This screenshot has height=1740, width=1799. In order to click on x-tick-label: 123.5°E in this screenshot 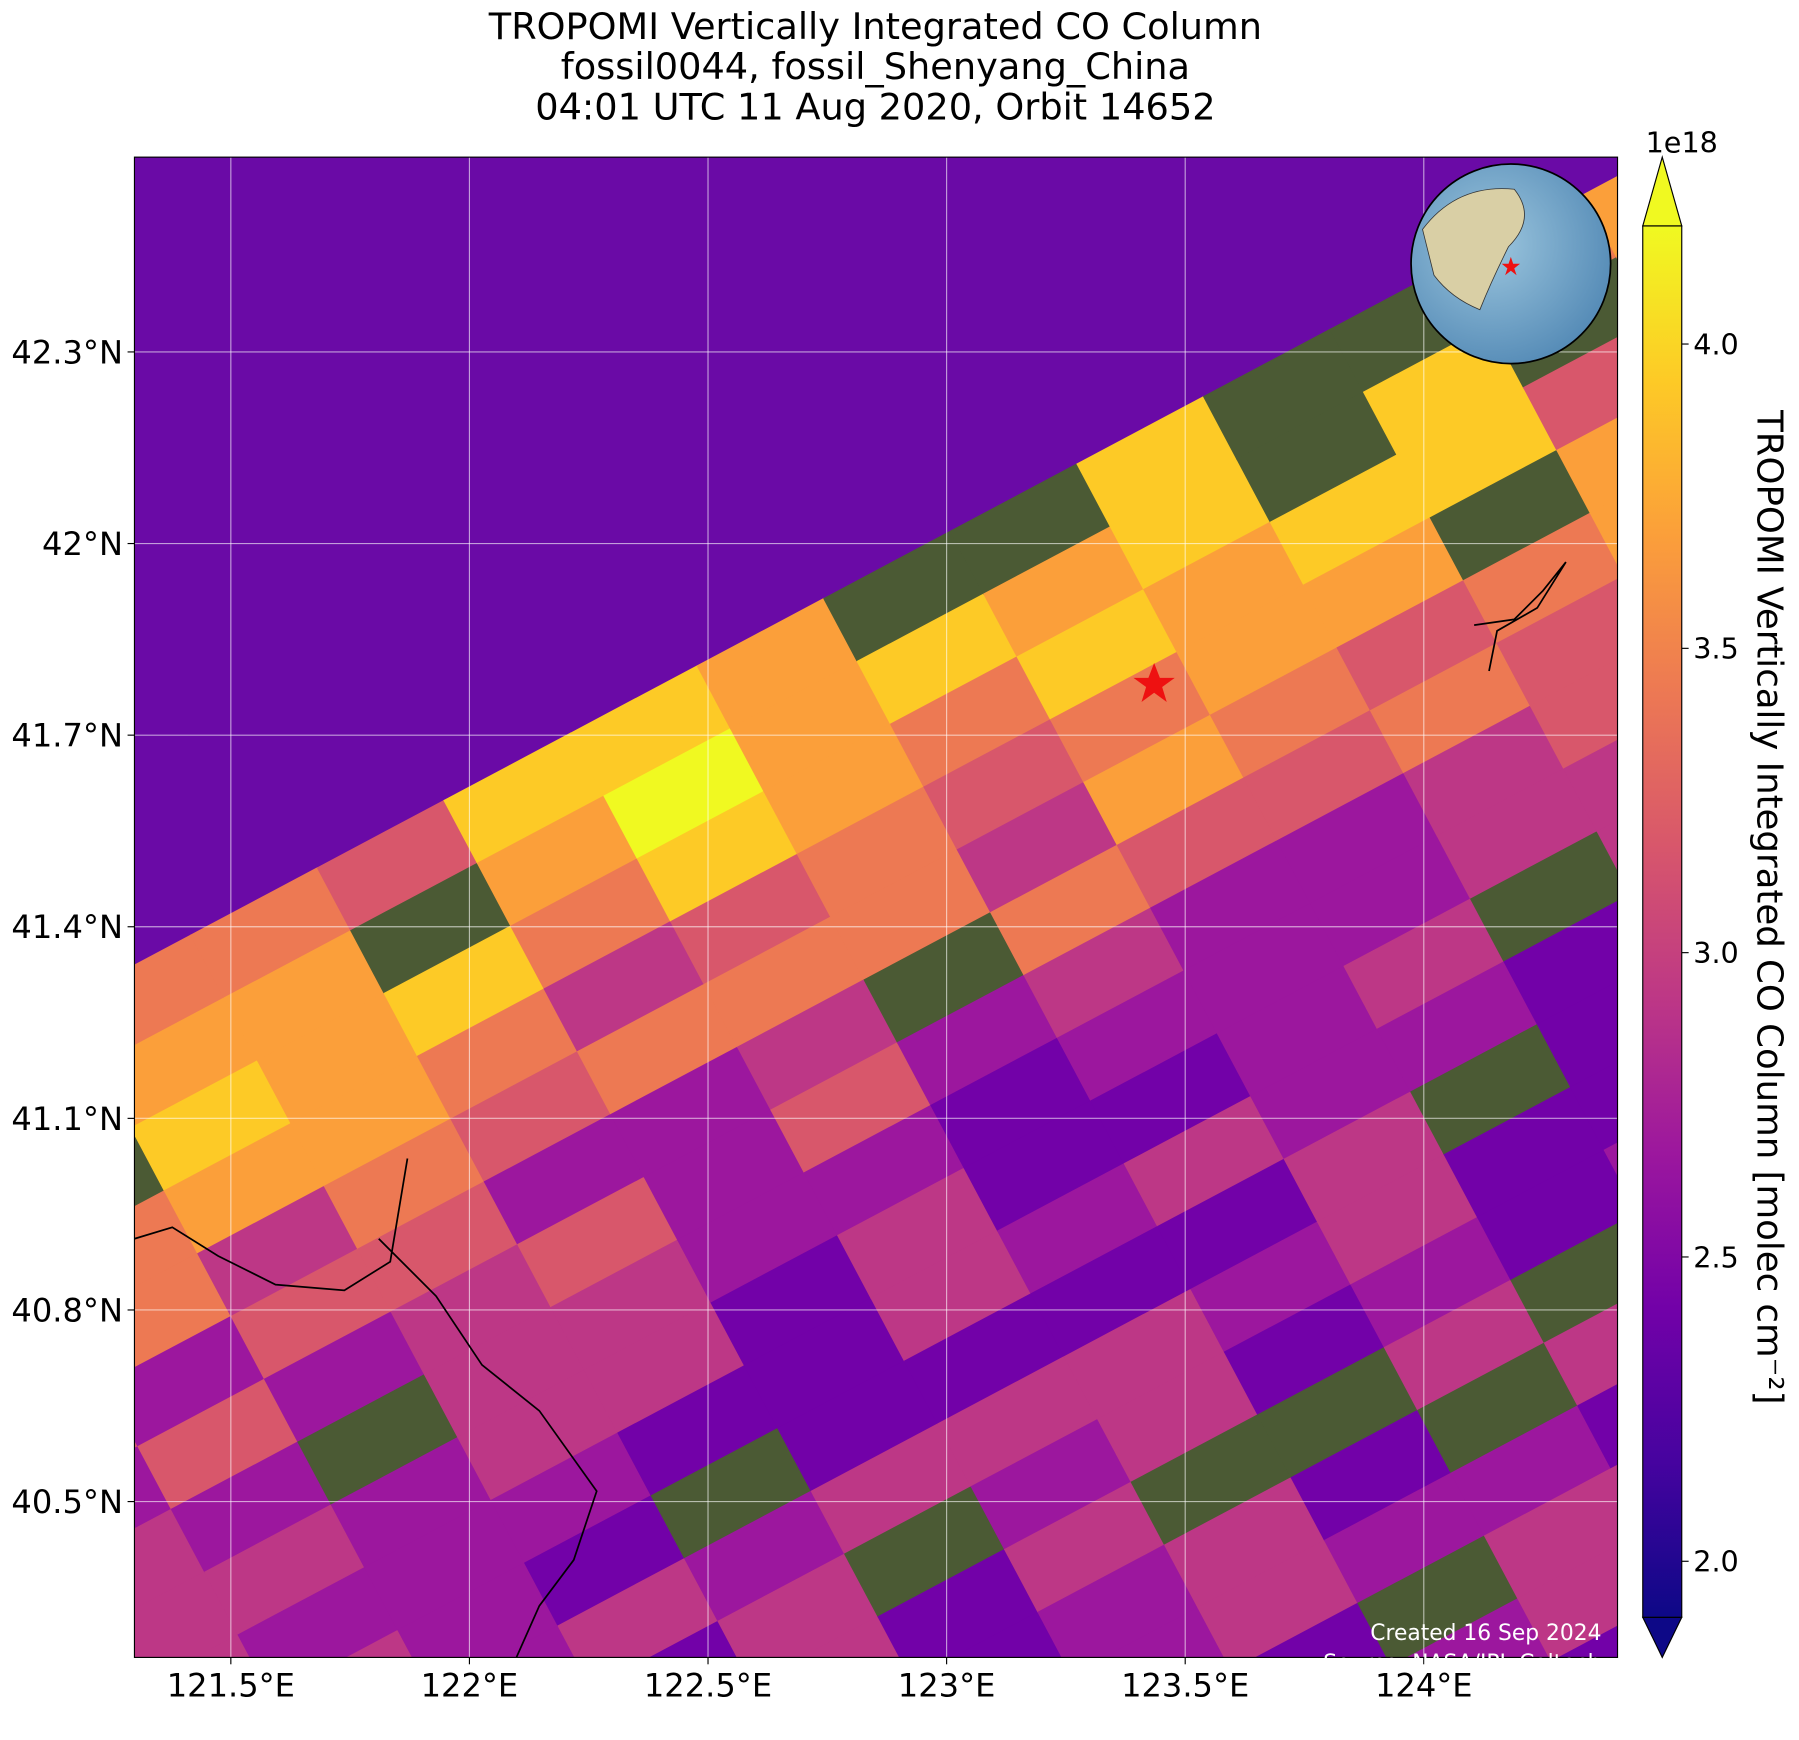, I will do `click(1185, 1685)`.